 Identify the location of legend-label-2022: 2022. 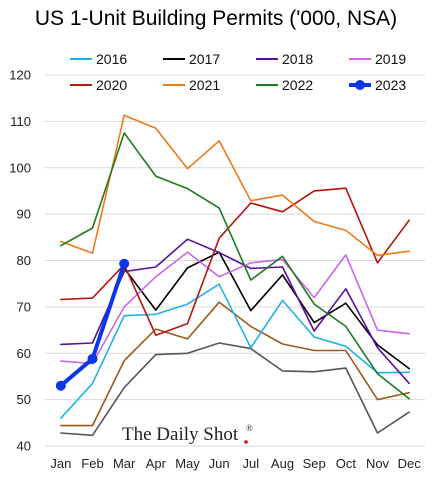
(297, 85).